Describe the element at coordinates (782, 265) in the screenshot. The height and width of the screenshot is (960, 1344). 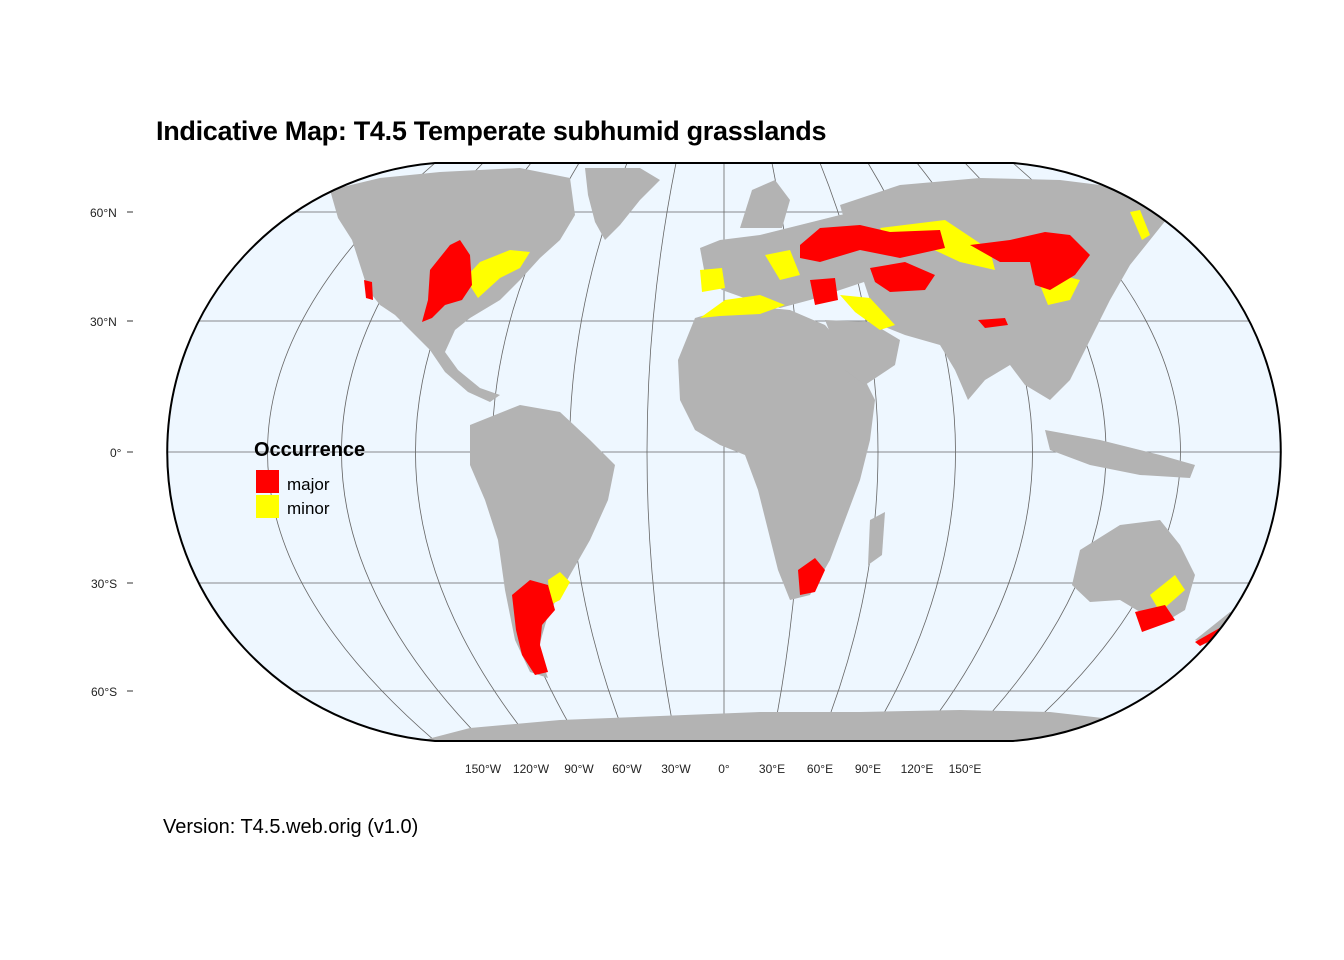
I see `minor-balkans` at that location.